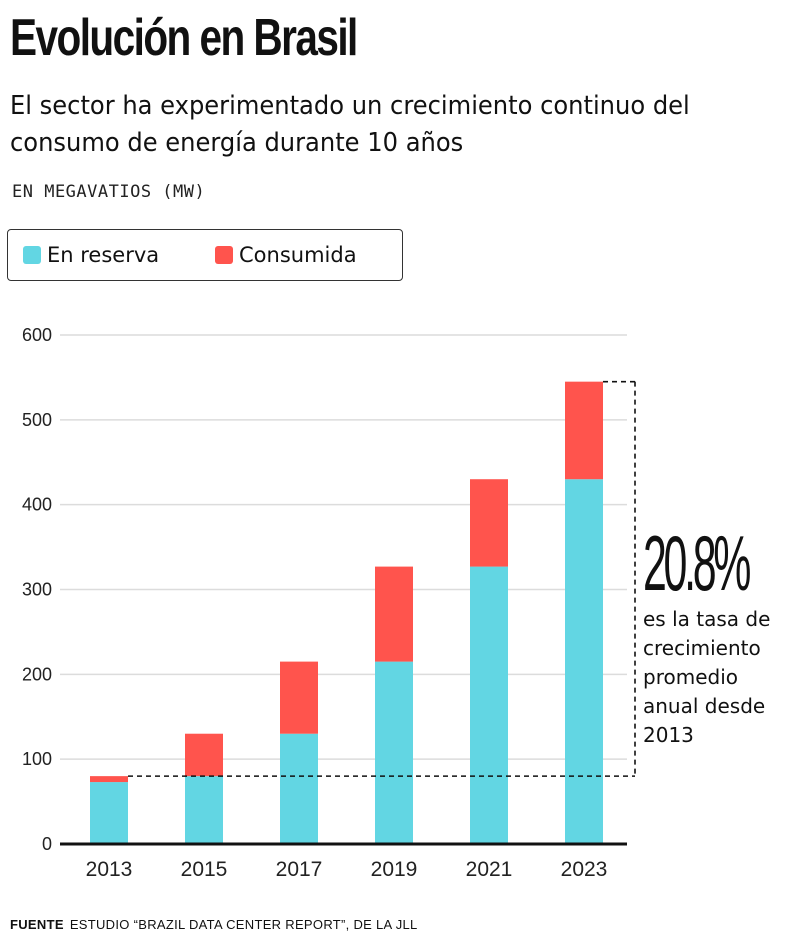 The width and height of the screenshot is (800, 934). I want to click on legend-item-consumida: Consumida, so click(286, 255).